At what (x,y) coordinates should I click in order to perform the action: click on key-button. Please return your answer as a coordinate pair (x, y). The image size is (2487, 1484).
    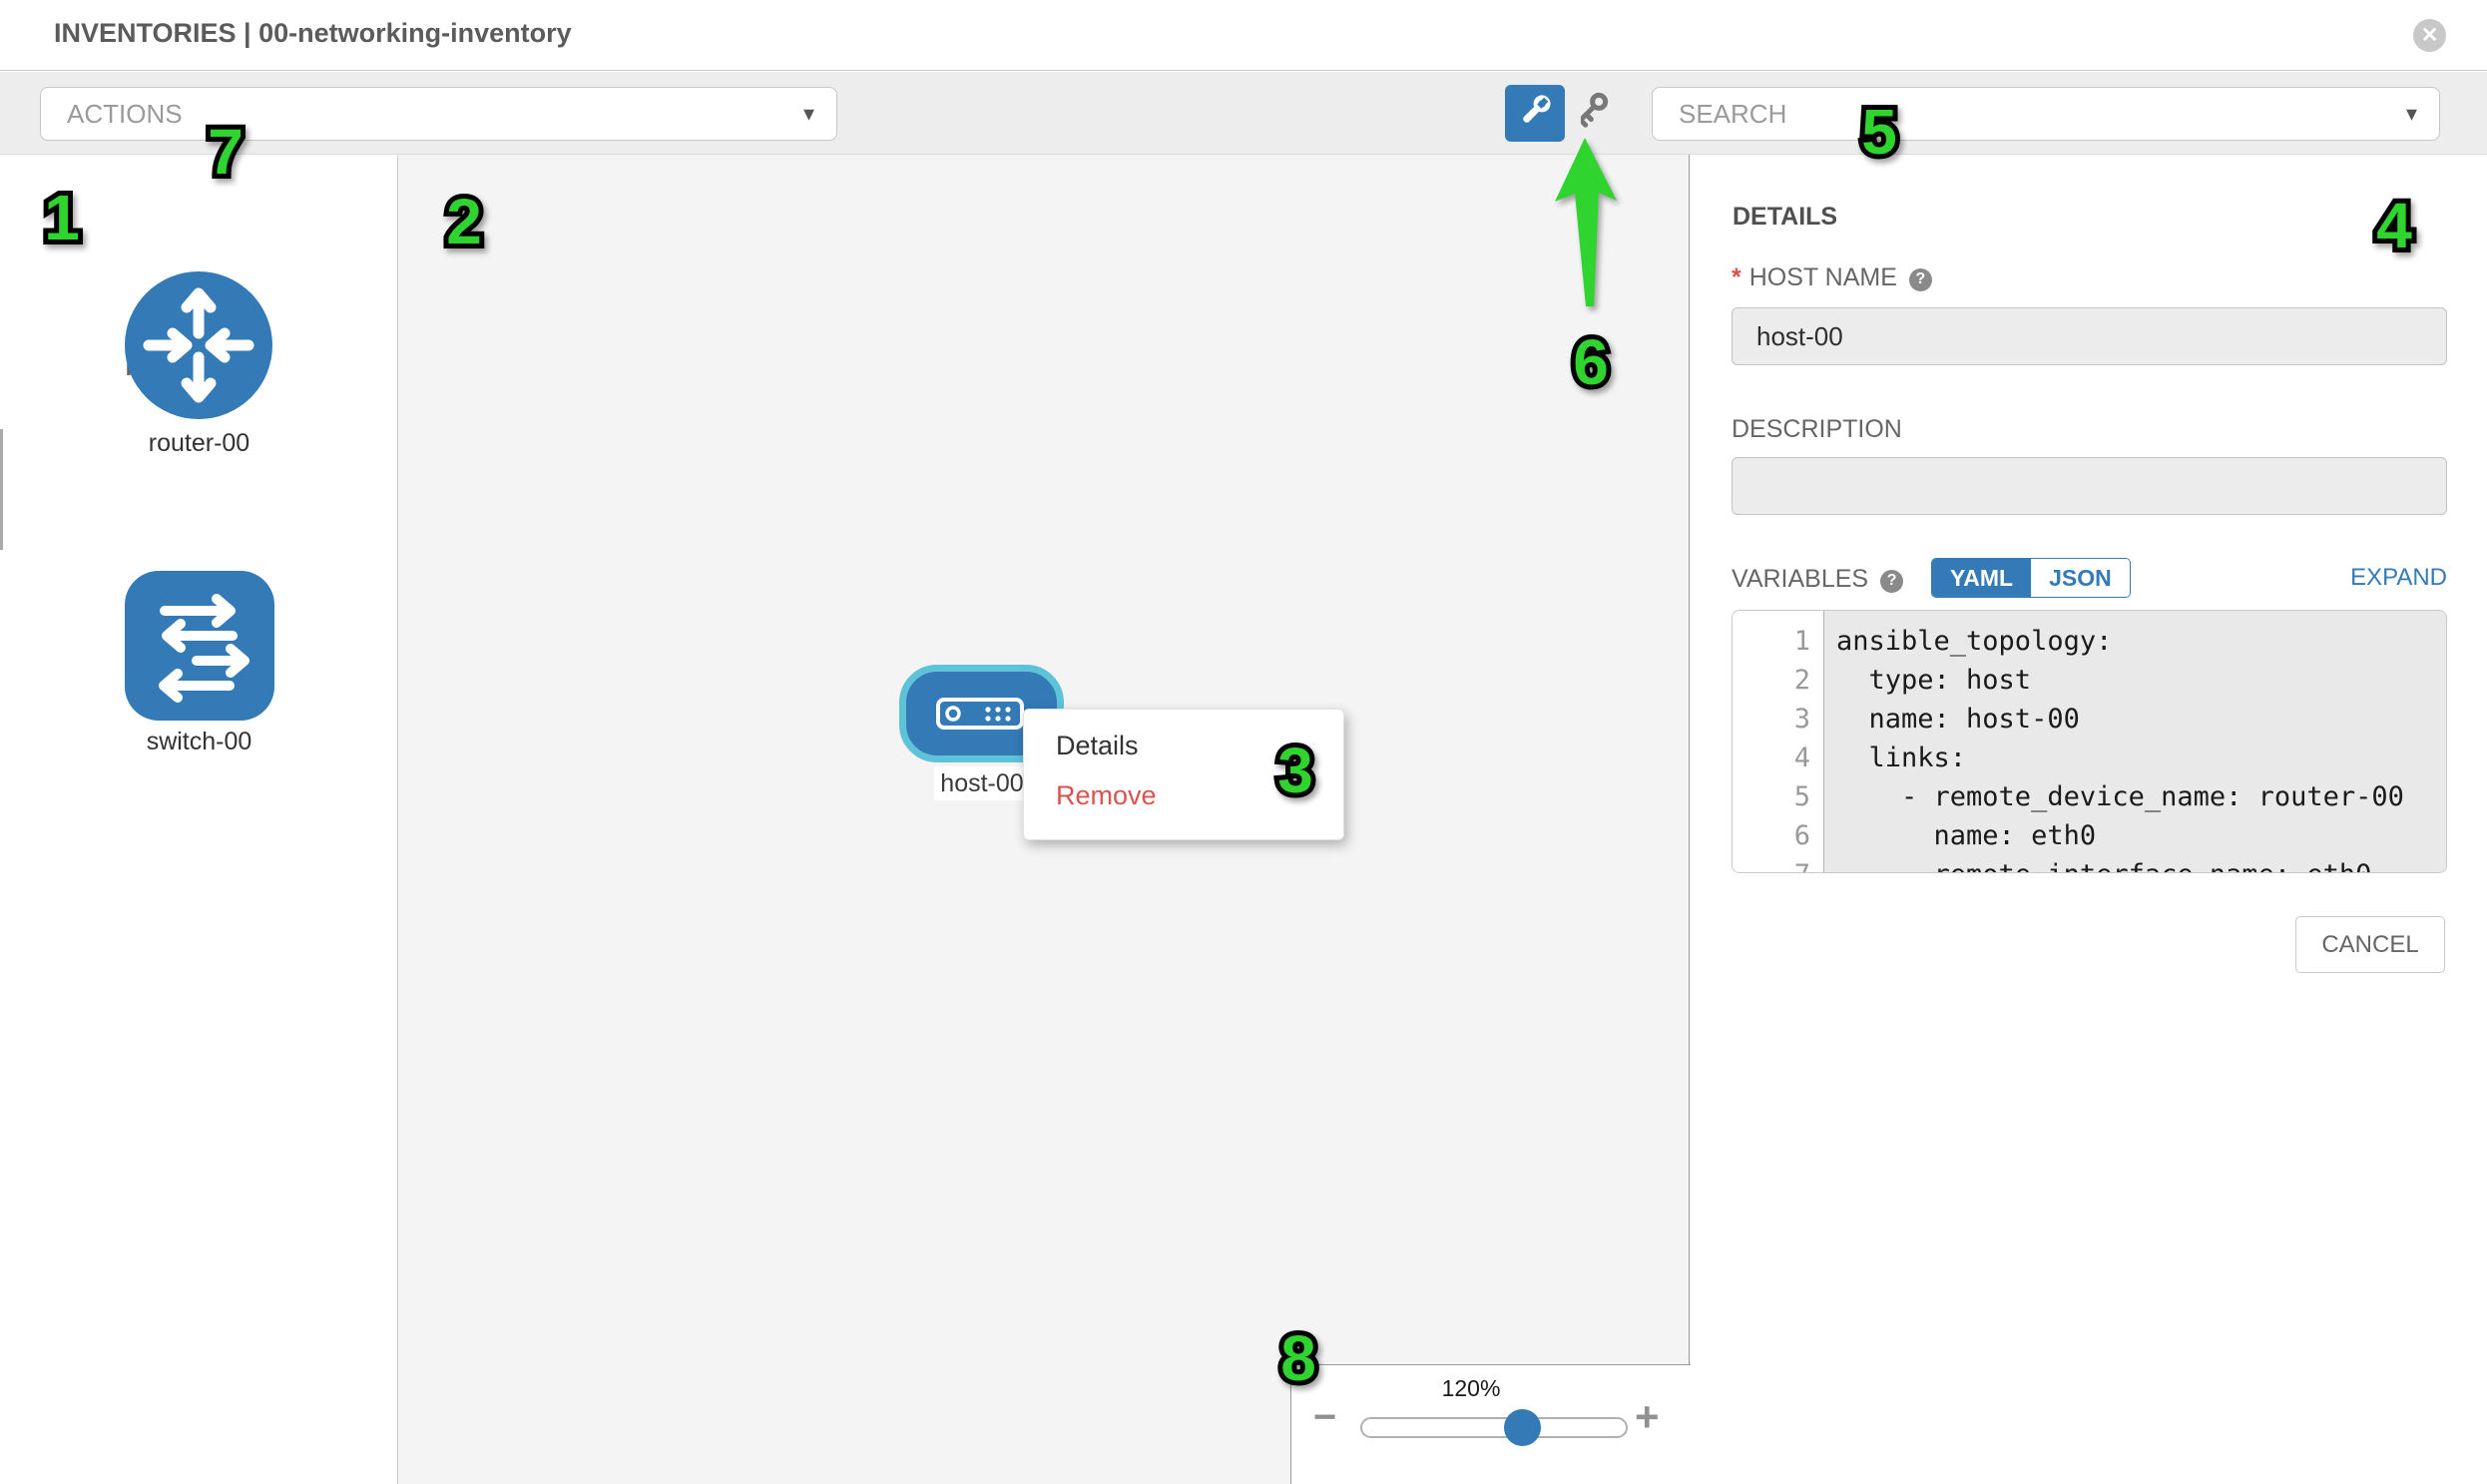
    Looking at the image, I should click on (1602, 115).